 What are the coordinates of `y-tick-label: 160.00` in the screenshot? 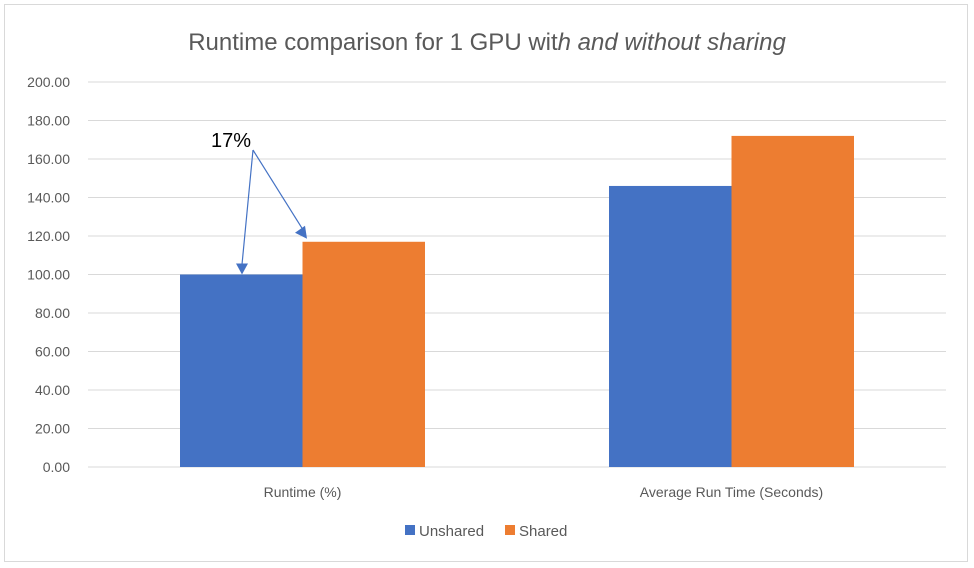 It's located at (48, 159).